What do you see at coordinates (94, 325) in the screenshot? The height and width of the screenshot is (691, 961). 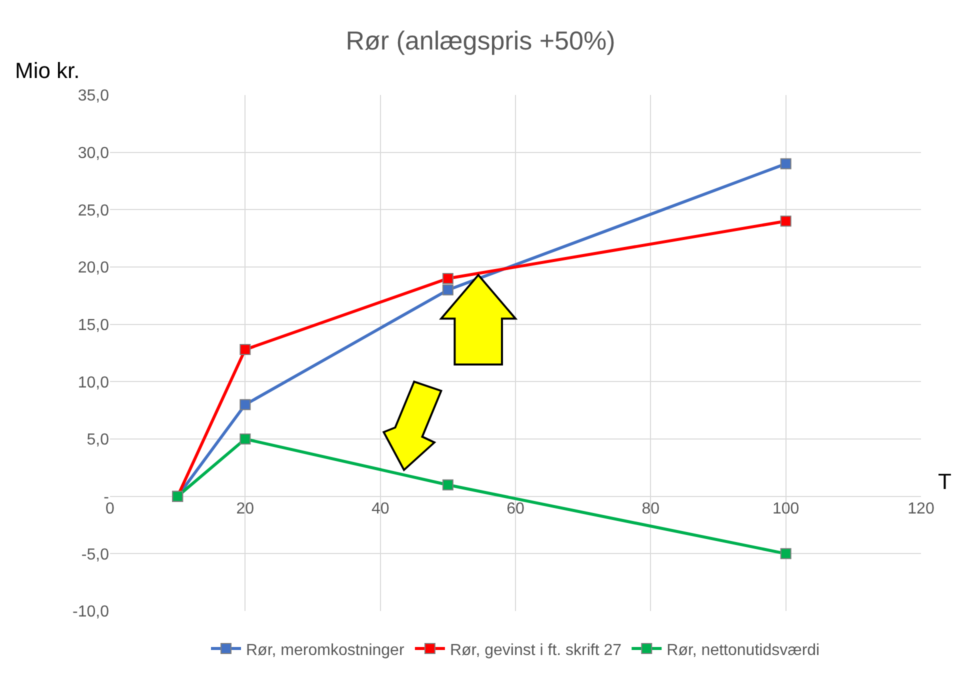 I see `y-tick-label: 15,0` at bounding box center [94, 325].